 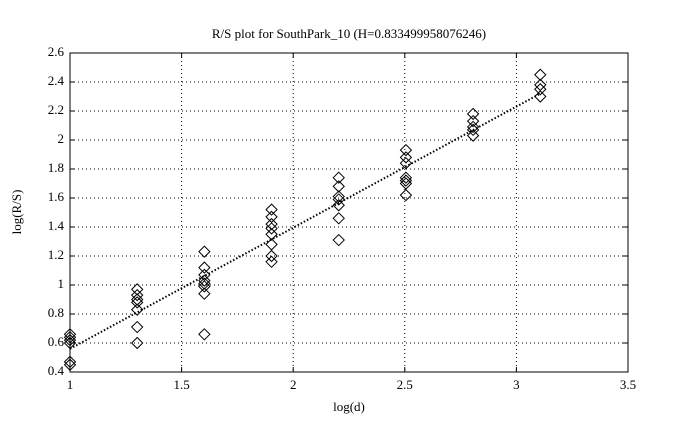 I want to click on y-tick-label: 1.4, so click(x=56, y=225).